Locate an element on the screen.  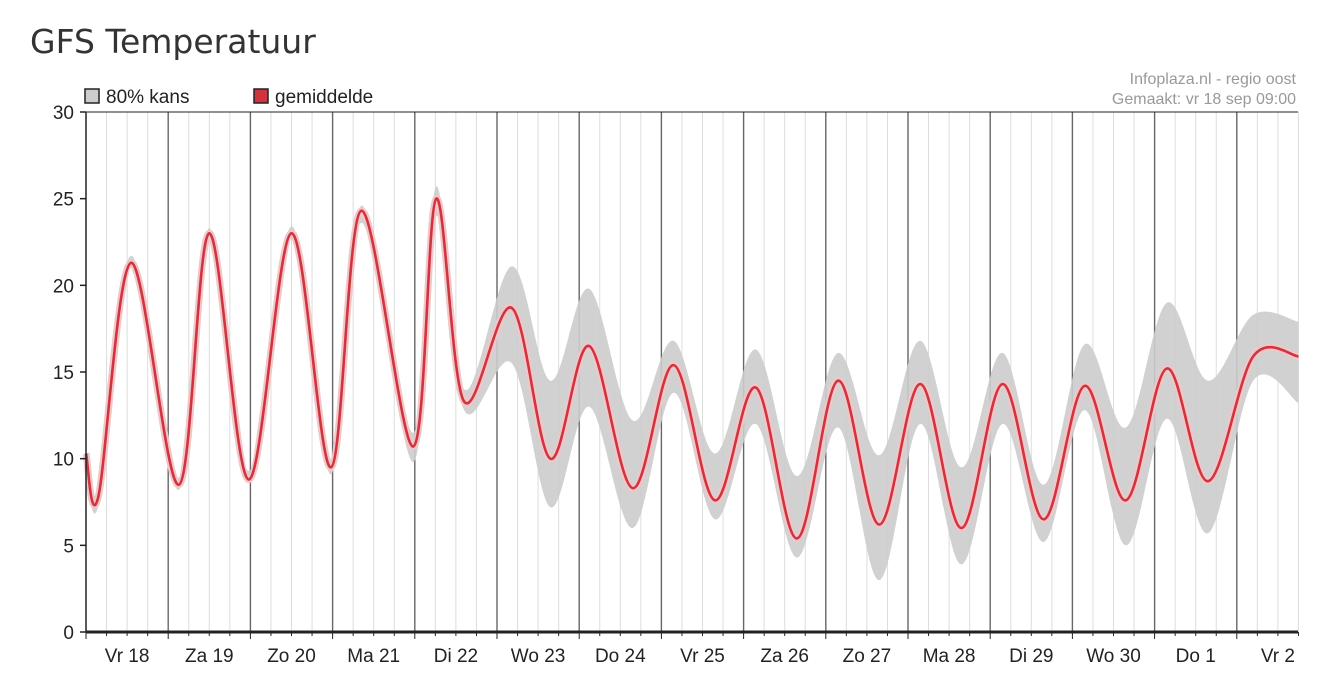
x-tick-label: Ma 21 is located at coordinates (373, 656).